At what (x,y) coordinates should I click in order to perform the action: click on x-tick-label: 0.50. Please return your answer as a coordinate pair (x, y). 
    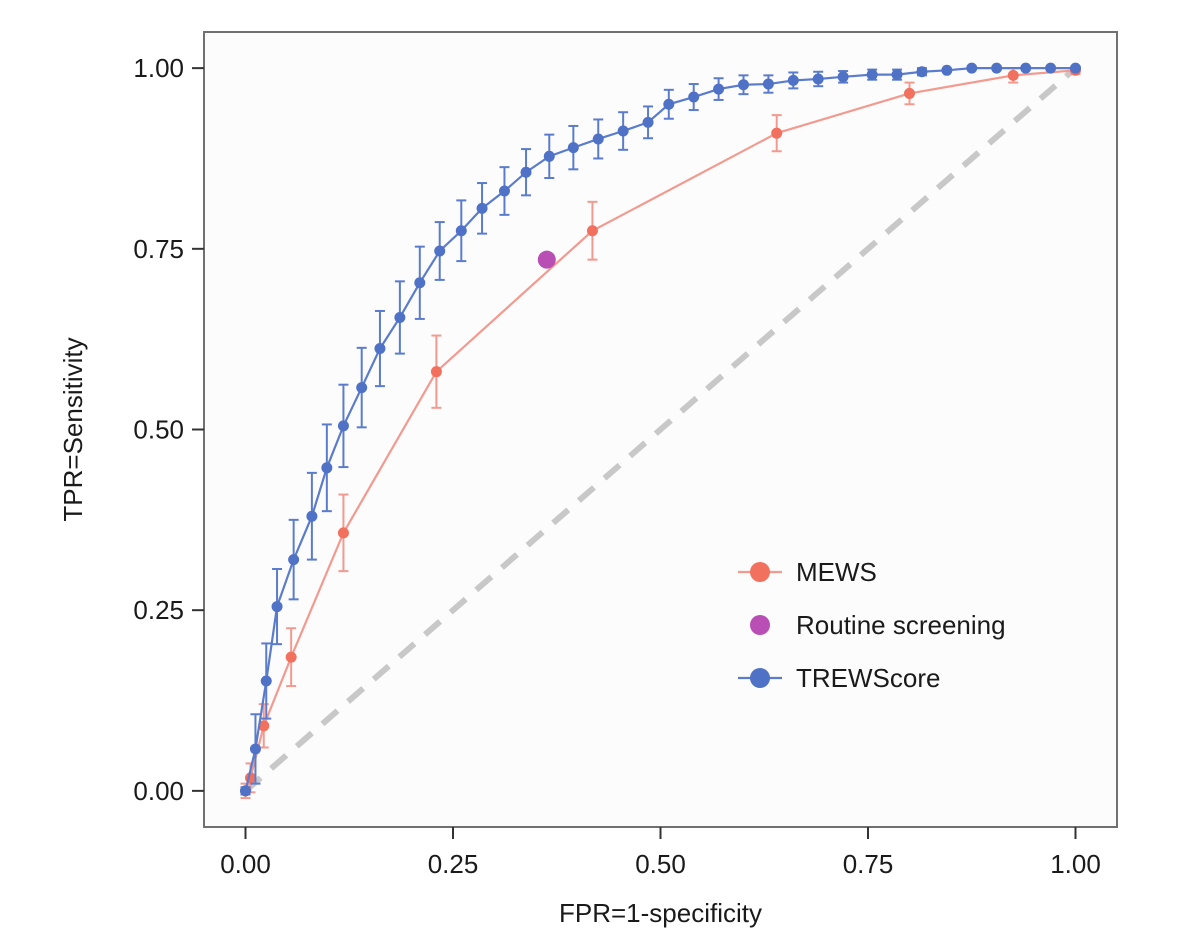
    Looking at the image, I should click on (660, 864).